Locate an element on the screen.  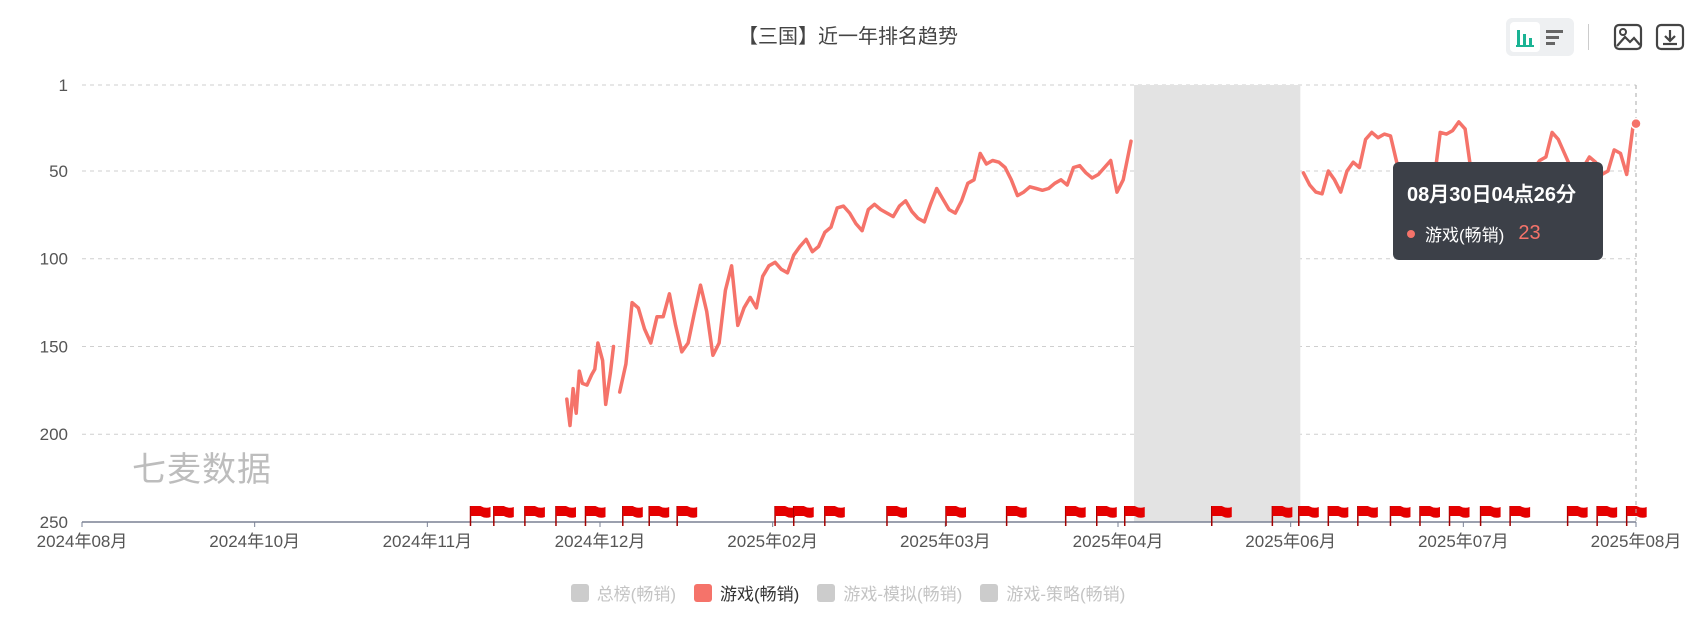
y-tick-label: 150 is located at coordinates (54, 346).